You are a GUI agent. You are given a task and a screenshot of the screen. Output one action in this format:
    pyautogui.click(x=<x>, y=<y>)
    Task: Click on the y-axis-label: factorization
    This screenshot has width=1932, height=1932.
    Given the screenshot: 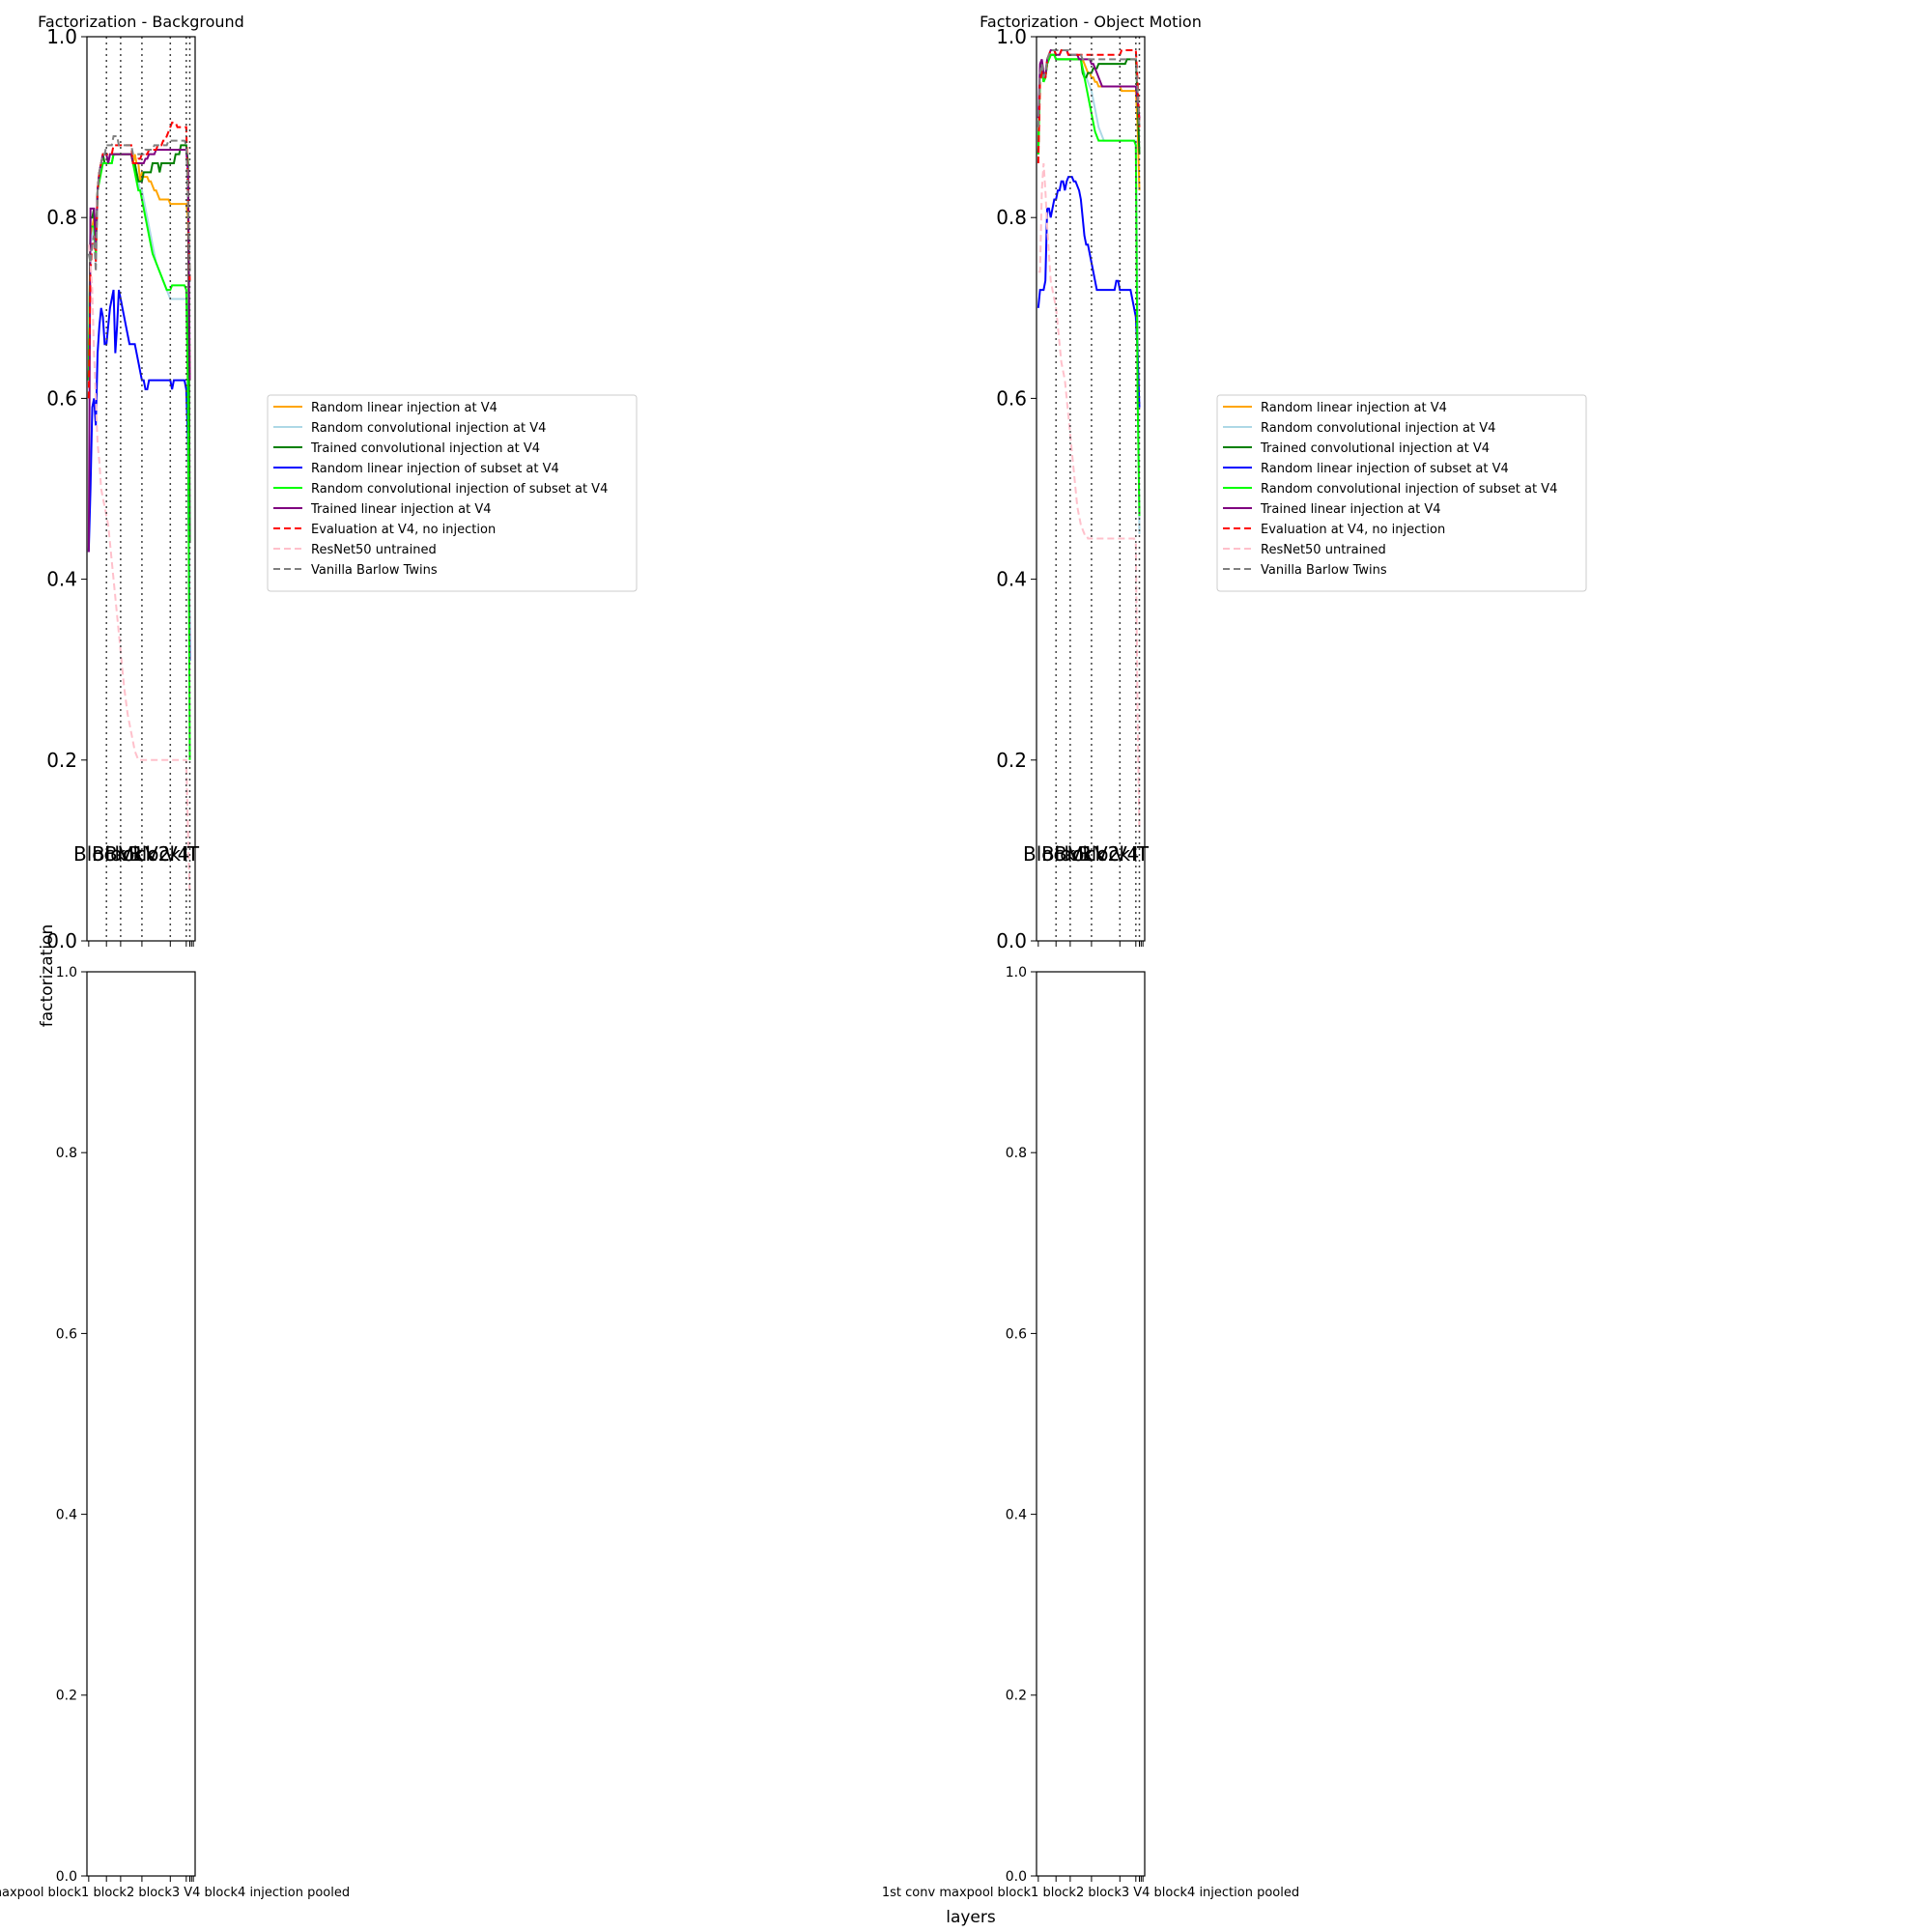 What is the action you would take?
    pyautogui.click(x=47, y=975)
    